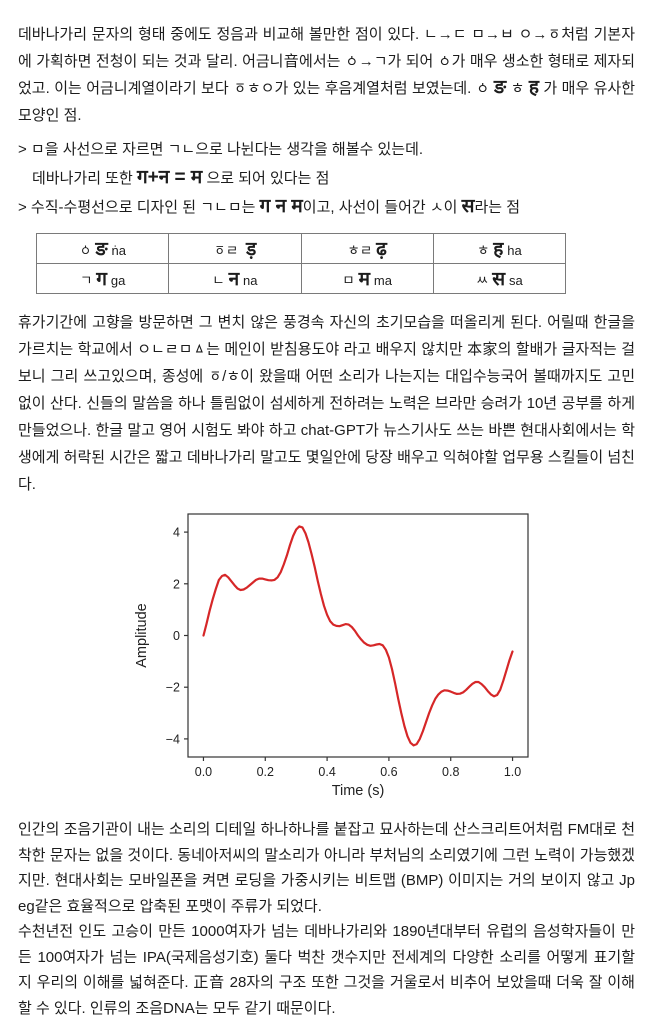 This screenshot has width=653, height=1024. I want to click on devanagari-char: ग, so click(101, 279).